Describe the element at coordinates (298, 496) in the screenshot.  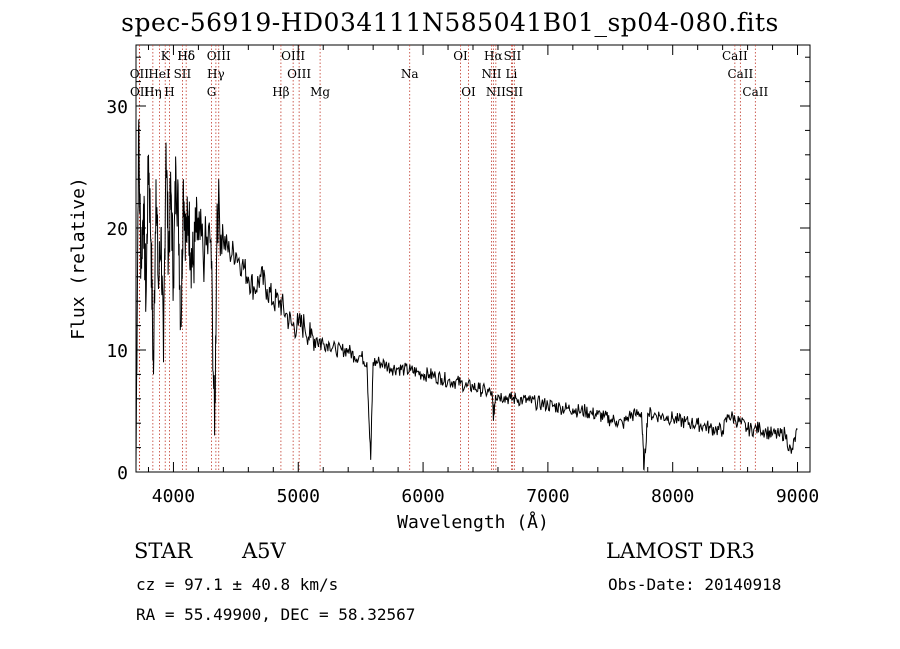
I see `x-tick-label: 5000` at that location.